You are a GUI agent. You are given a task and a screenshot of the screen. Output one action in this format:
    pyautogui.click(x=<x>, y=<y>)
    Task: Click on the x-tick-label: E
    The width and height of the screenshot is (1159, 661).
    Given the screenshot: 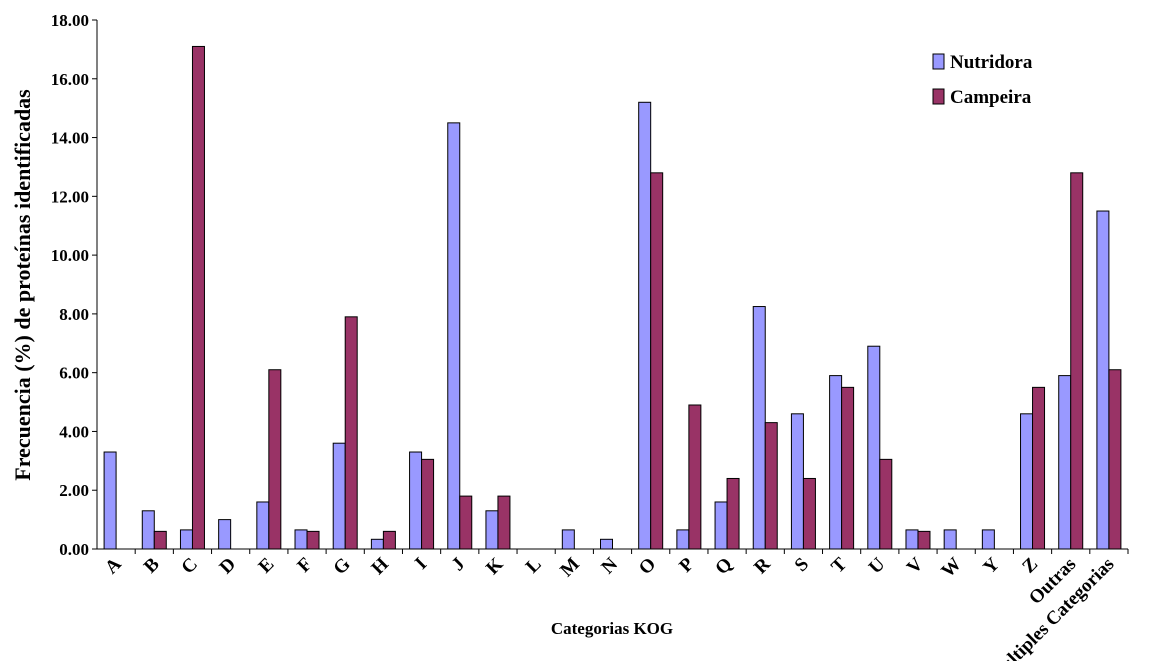 What is the action you would take?
    pyautogui.click(x=267, y=566)
    